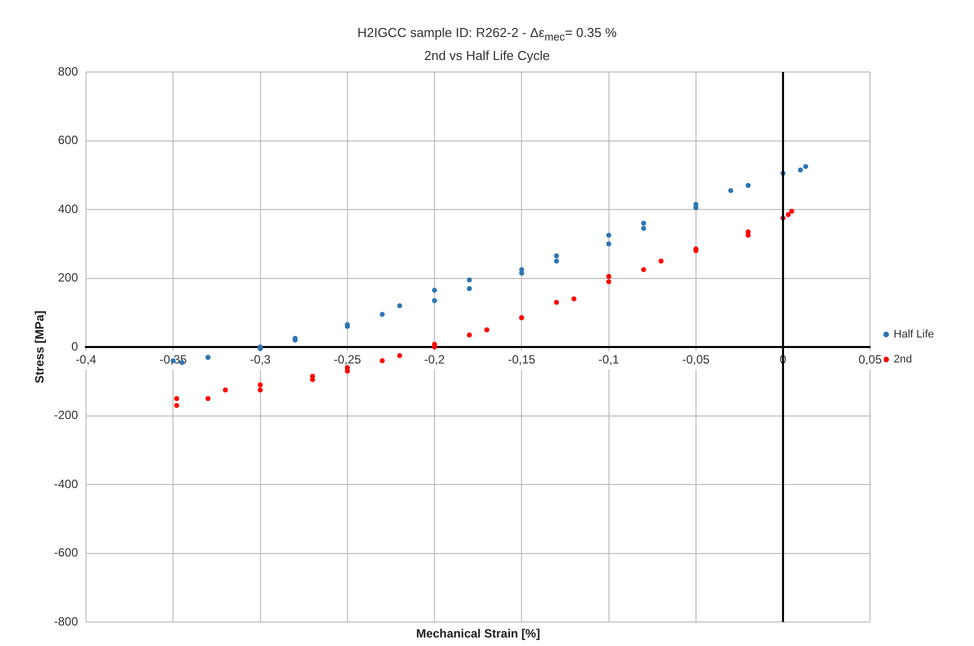 The image size is (974, 646). Describe the element at coordinates (870, 359) in the screenshot. I see `x-tick-label: 0,05` at that location.